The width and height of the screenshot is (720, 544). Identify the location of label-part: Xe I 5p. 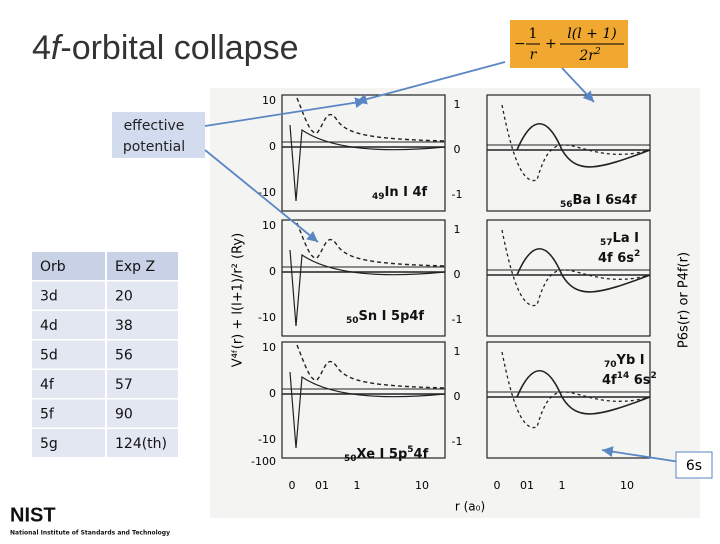
(382, 454).